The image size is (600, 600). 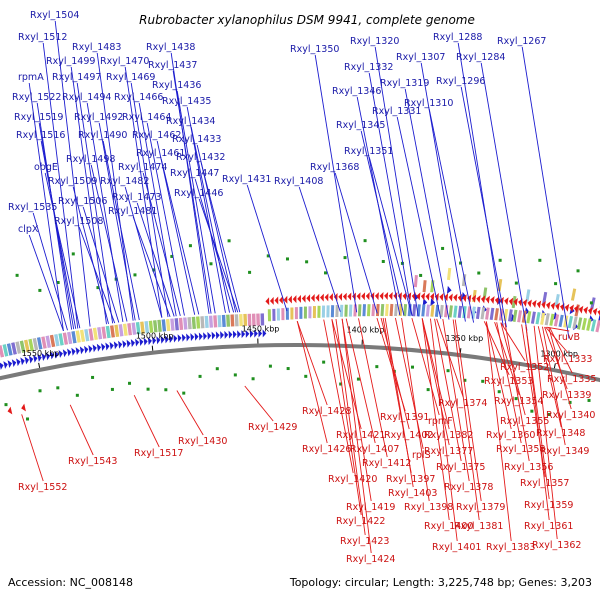 What do you see at coordinates (246, 179) in the screenshot?
I see `plus-gene-label: Rxyl_1431` at bounding box center [246, 179].